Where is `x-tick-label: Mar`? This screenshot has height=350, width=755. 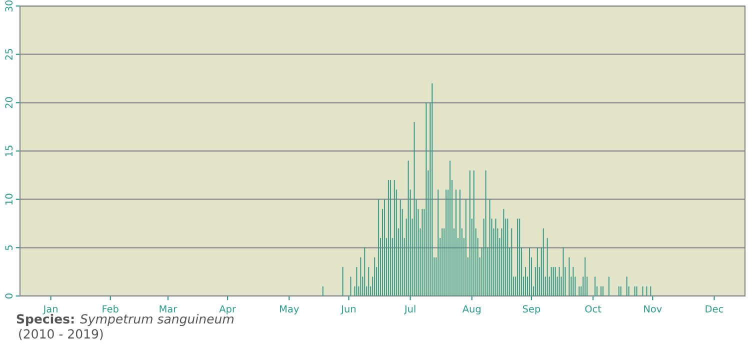
x-tick-label: Mar is located at coordinates (169, 309).